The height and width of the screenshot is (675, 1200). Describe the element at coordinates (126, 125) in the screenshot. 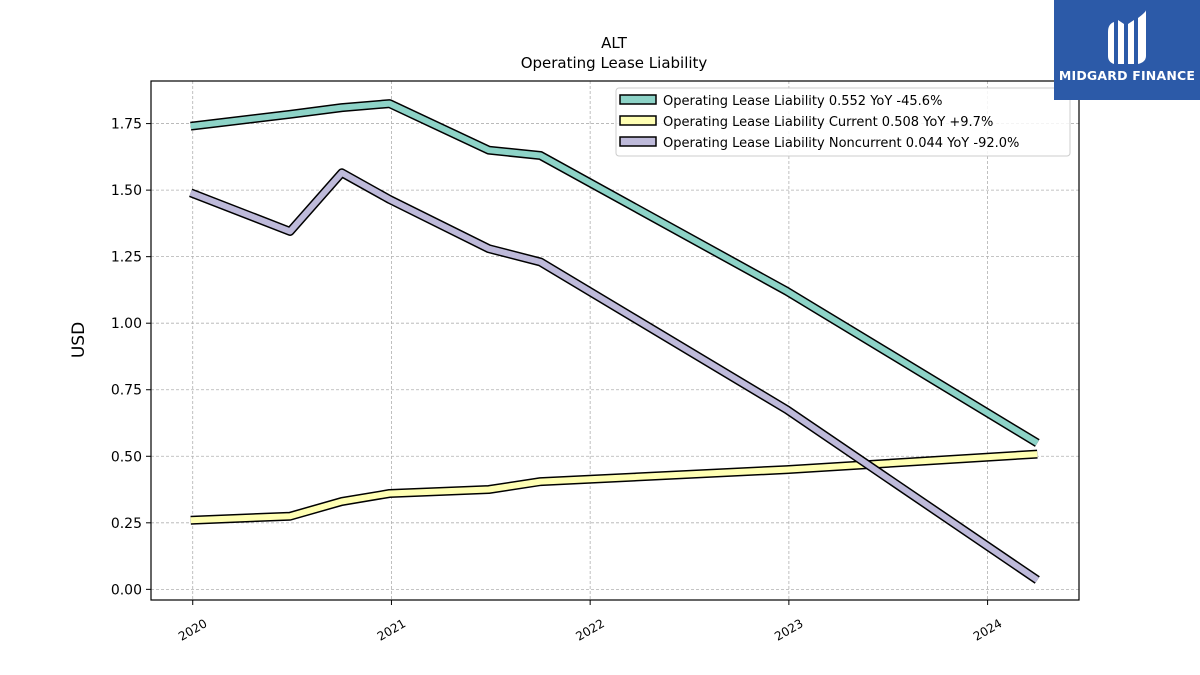

I see `y-tick-label: 1.75` at that location.